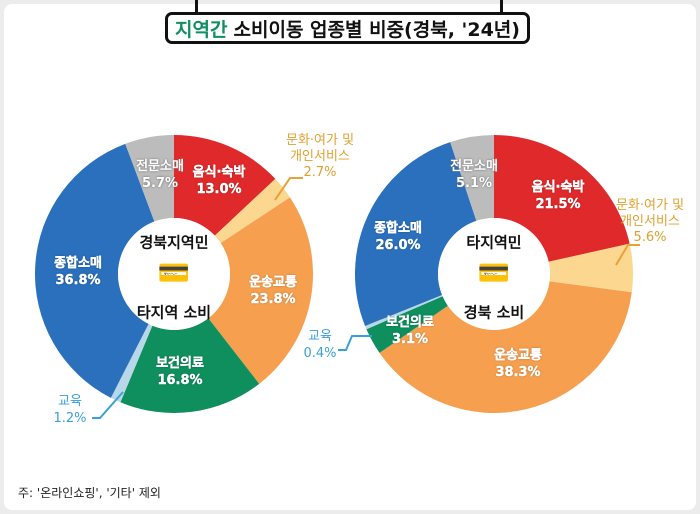  I want to click on label-right-culture: 문화·여가 및 개인서비스 5.6%, so click(650, 221).